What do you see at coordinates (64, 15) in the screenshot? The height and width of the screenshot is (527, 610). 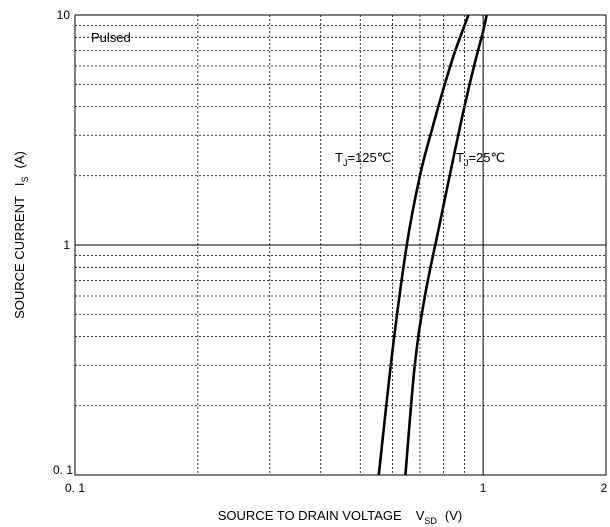 I see `y-tick-label: 10` at bounding box center [64, 15].